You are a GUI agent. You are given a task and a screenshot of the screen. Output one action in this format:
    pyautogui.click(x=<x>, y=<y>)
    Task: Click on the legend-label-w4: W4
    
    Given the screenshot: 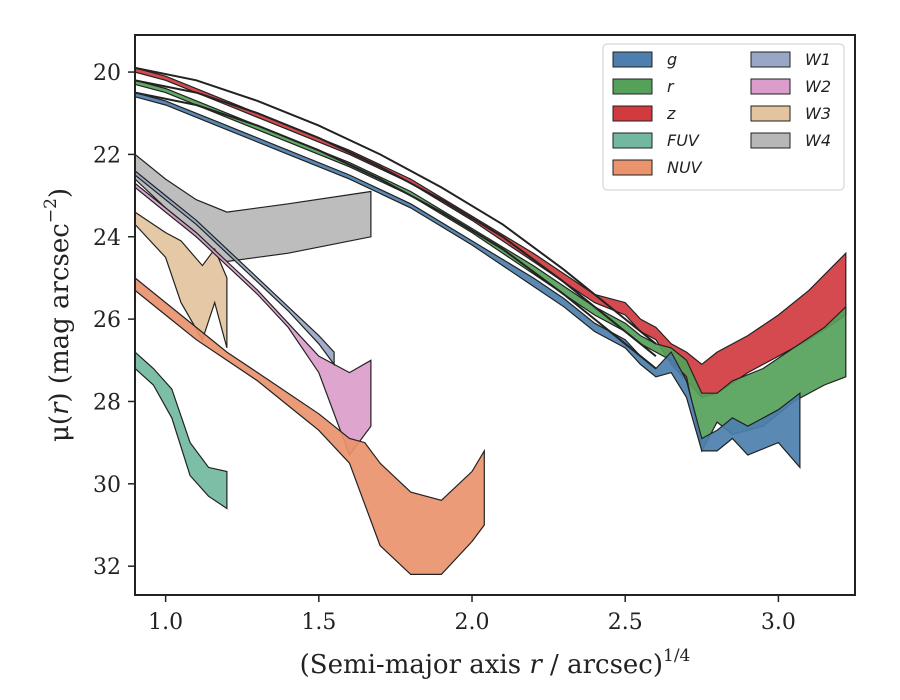 What is the action you would take?
    pyautogui.click(x=818, y=140)
    